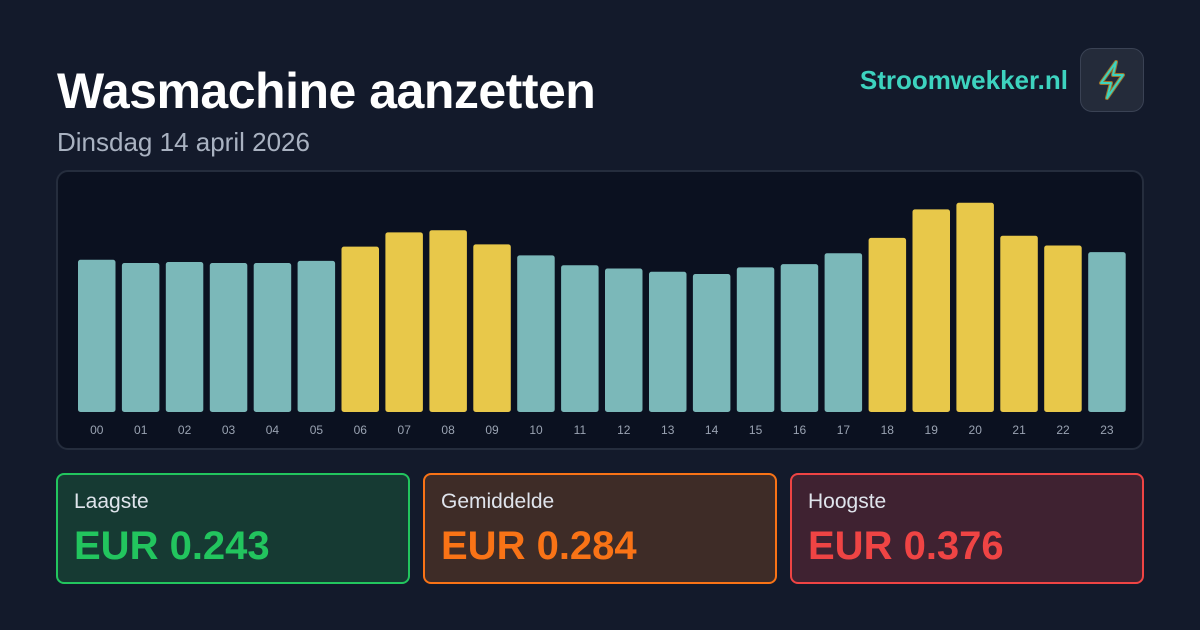 The height and width of the screenshot is (630, 1200). I want to click on tick-label-18: 18, so click(888, 430).